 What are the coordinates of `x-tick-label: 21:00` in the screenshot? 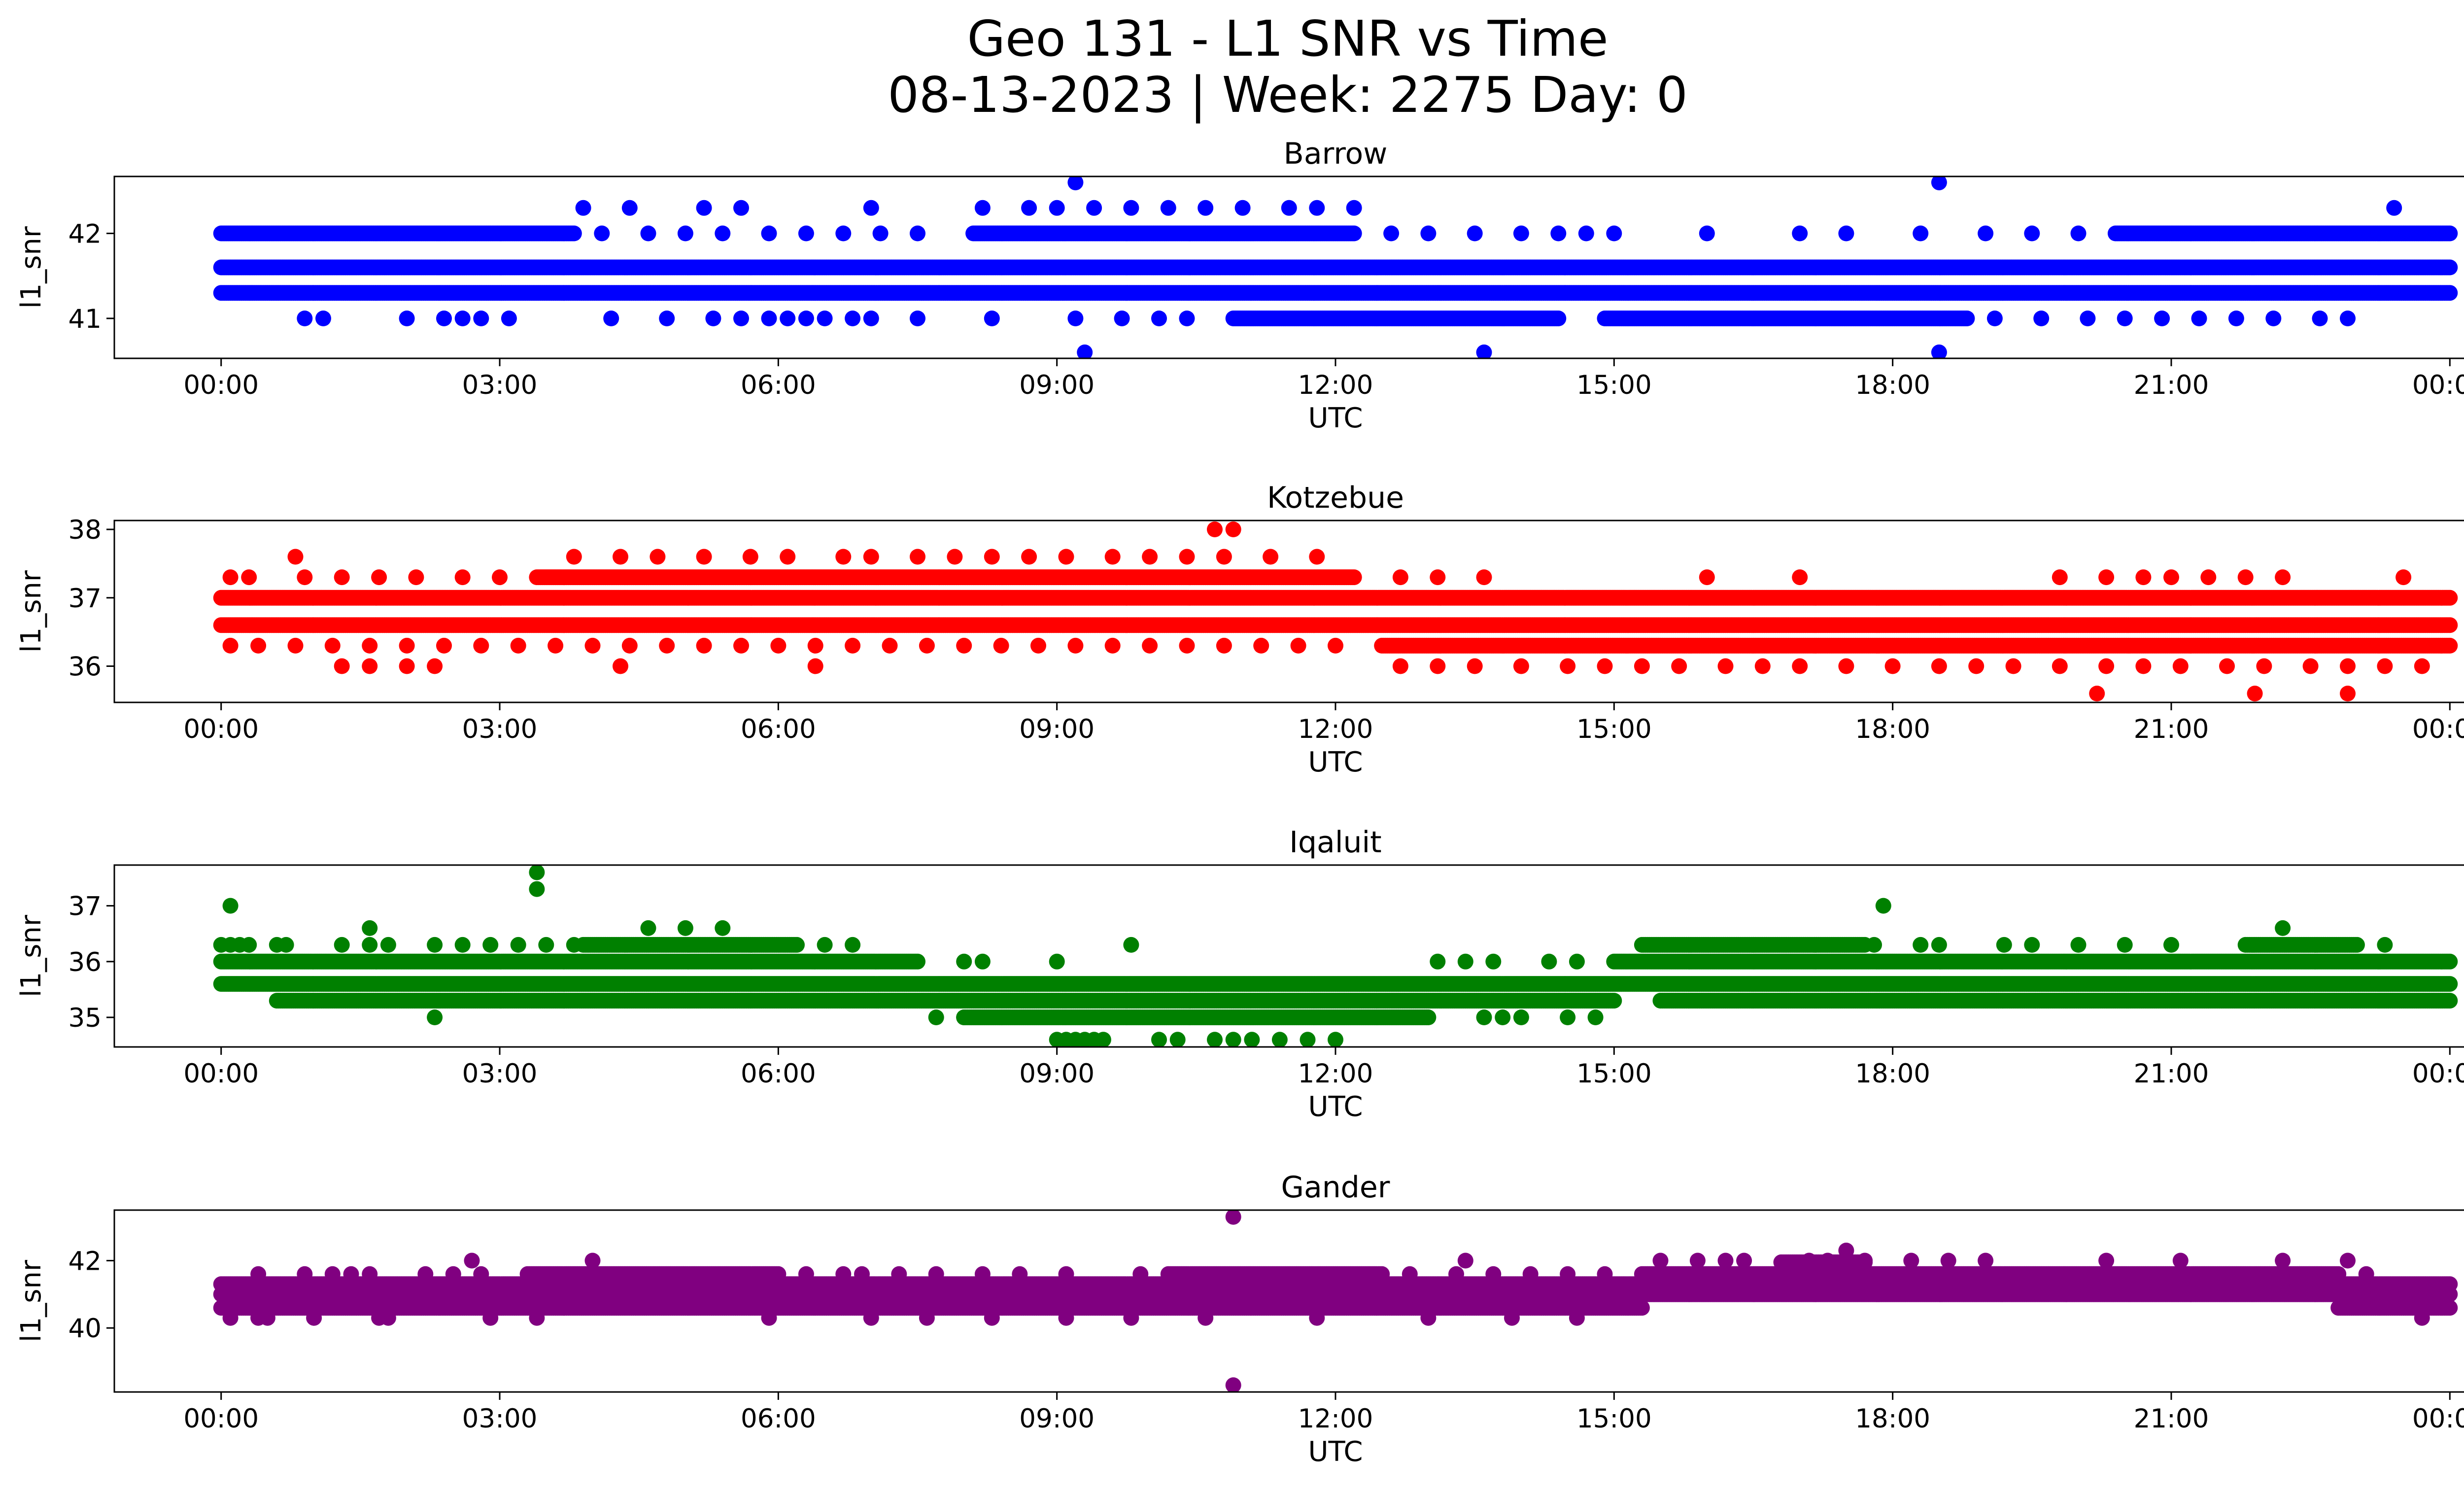 It's located at (2171, 385).